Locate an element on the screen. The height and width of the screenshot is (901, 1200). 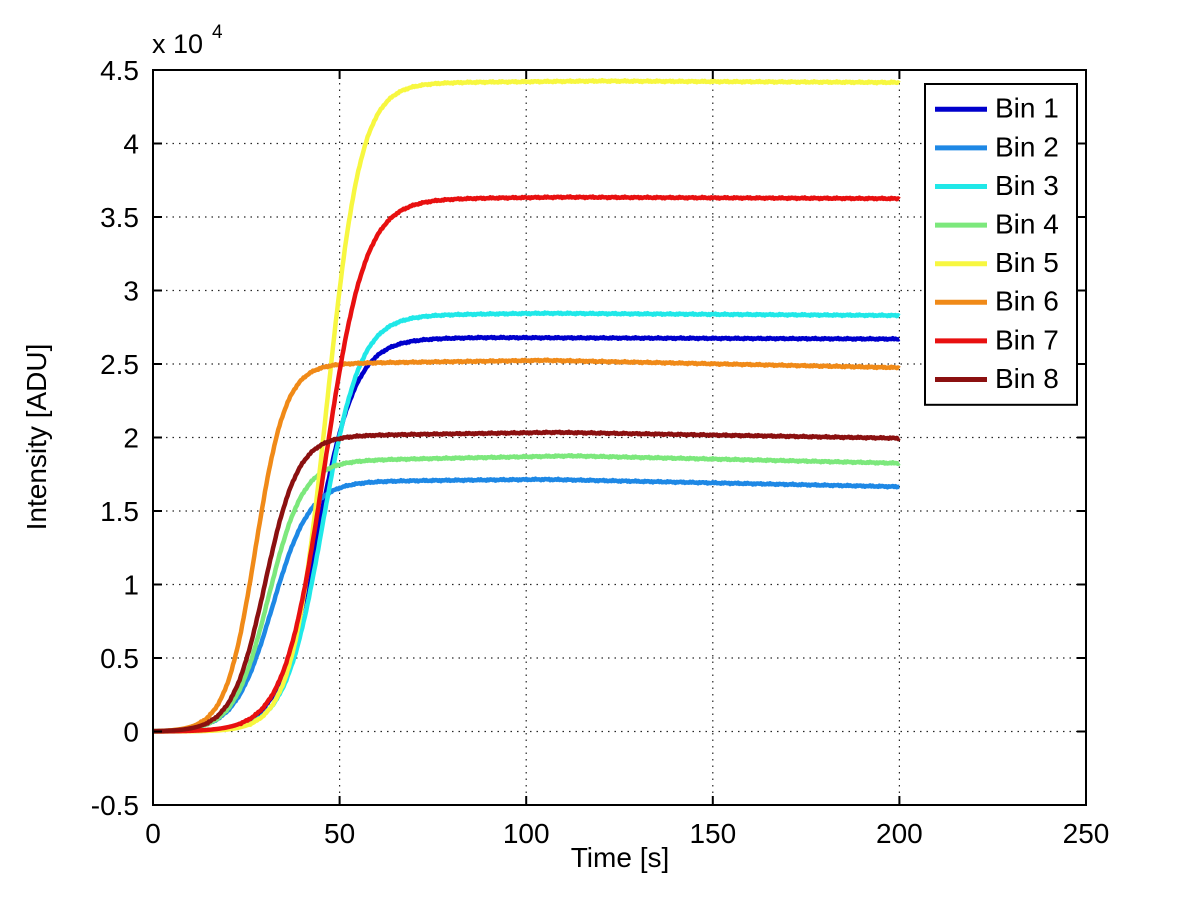
chart-legend: Bin 1 Bin 2 Bin 3 Bin 4 Bin 5 Bin 6 Bin 7 Bin 8 is located at coordinates (1001, 244).